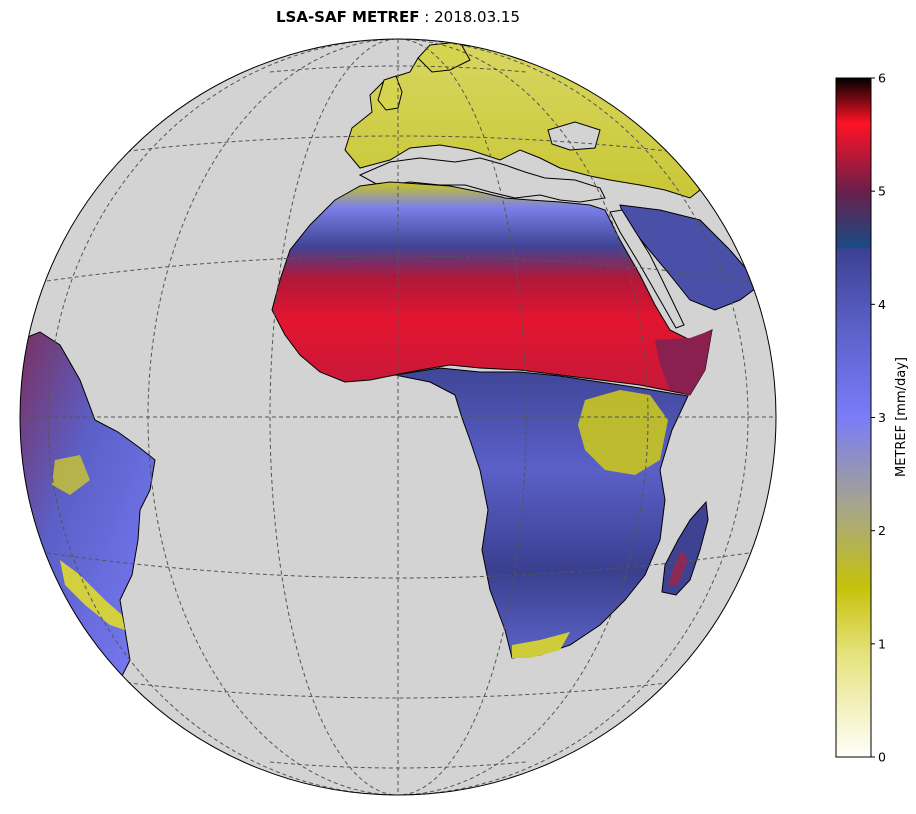 The height and width of the screenshot is (814, 916). Describe the element at coordinates (683, 362) in the screenshot. I see `horn-africa-region` at that location.